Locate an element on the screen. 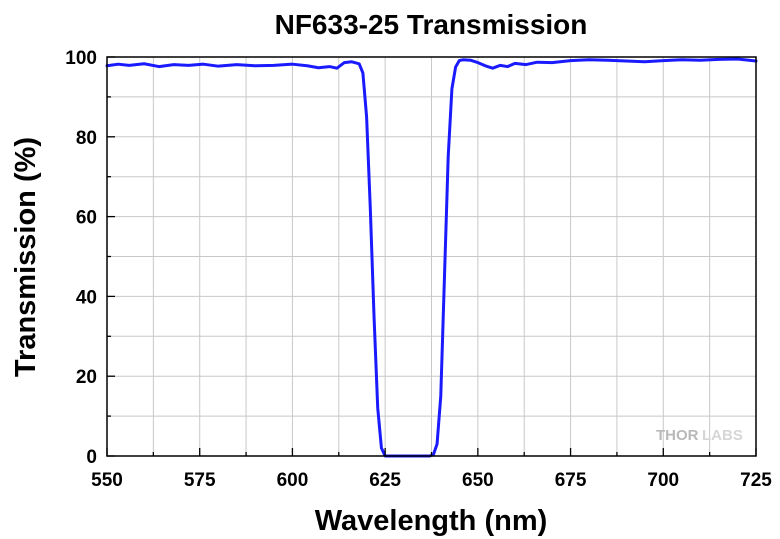  x-tick-label: 625 is located at coordinates (385, 480).